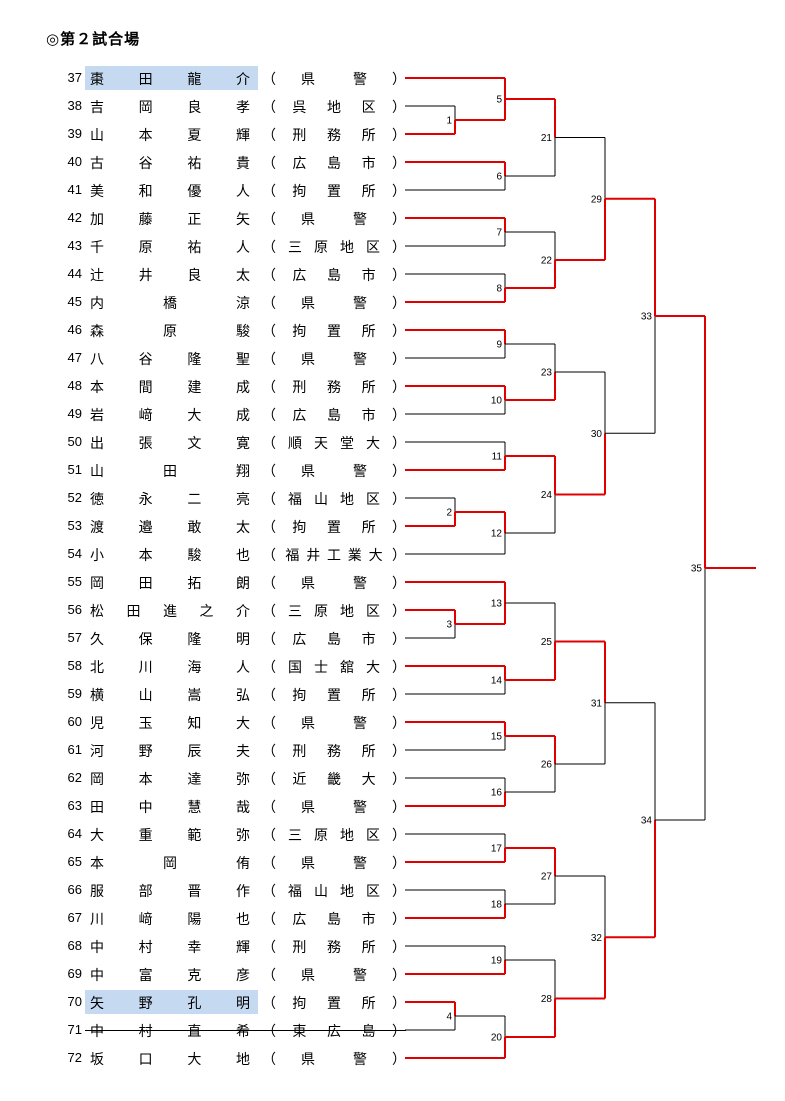 This screenshot has height=1101, width=785. Describe the element at coordinates (74, 189) in the screenshot. I see `entry-number: 41` at that location.